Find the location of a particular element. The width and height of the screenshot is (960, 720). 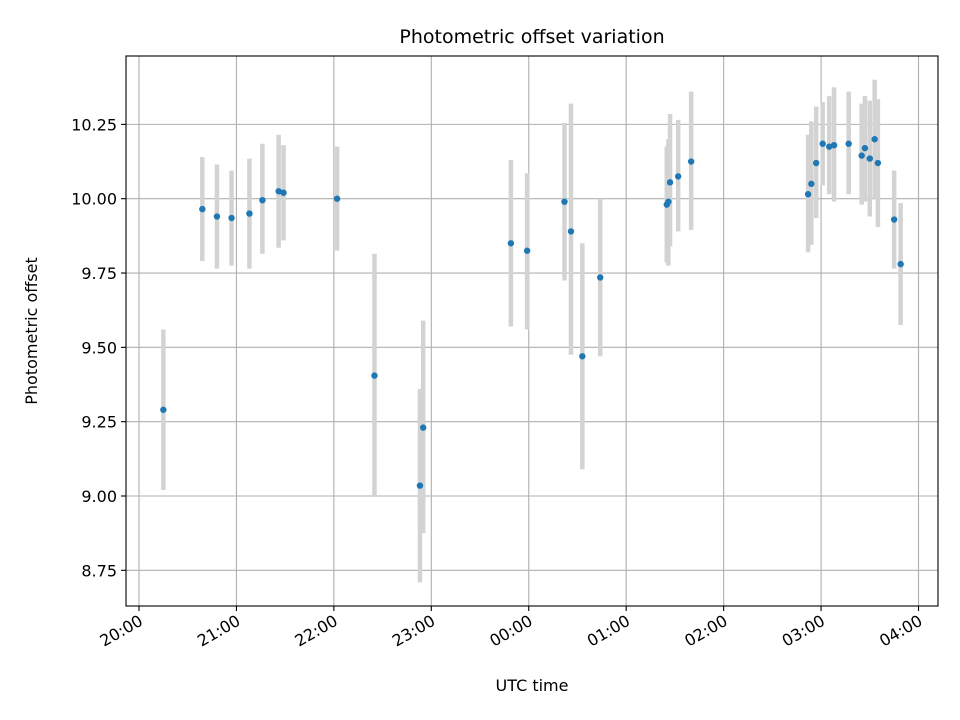

y-tick-label: 9.75 is located at coordinates (99, 273).